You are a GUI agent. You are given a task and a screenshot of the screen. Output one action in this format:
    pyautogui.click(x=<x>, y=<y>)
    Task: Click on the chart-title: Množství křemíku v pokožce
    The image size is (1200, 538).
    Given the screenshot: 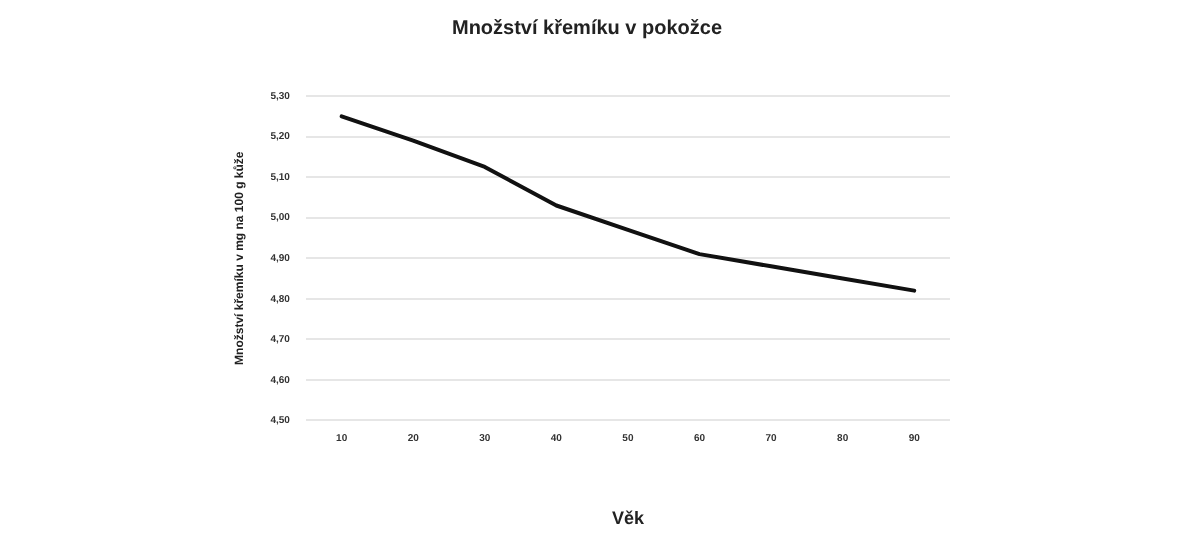 What is the action you would take?
    pyautogui.click(x=587, y=28)
    